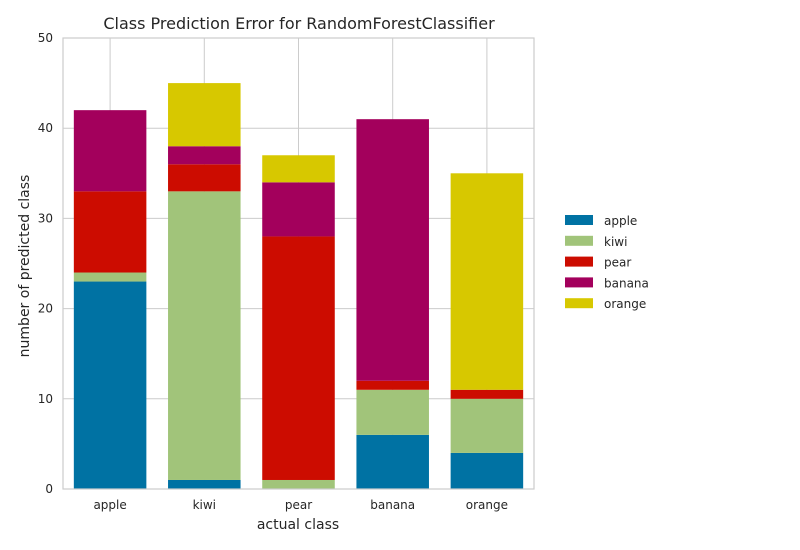  Describe the element at coordinates (298, 525) in the screenshot. I see `x-axis-label: actual class` at that location.